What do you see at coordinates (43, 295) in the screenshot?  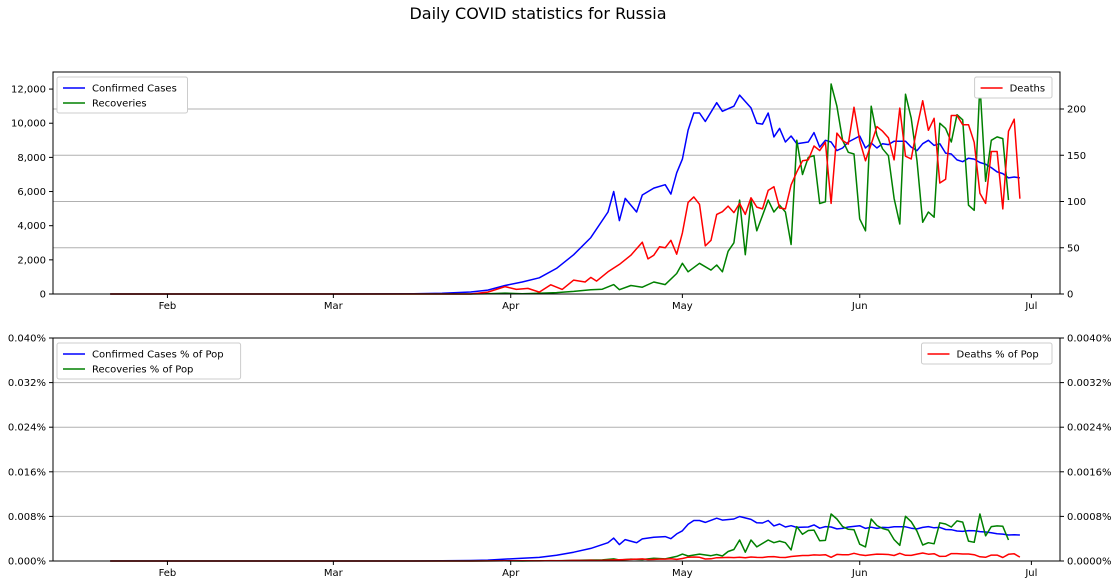 I see `y-left-tick-label: 0` at bounding box center [43, 295].